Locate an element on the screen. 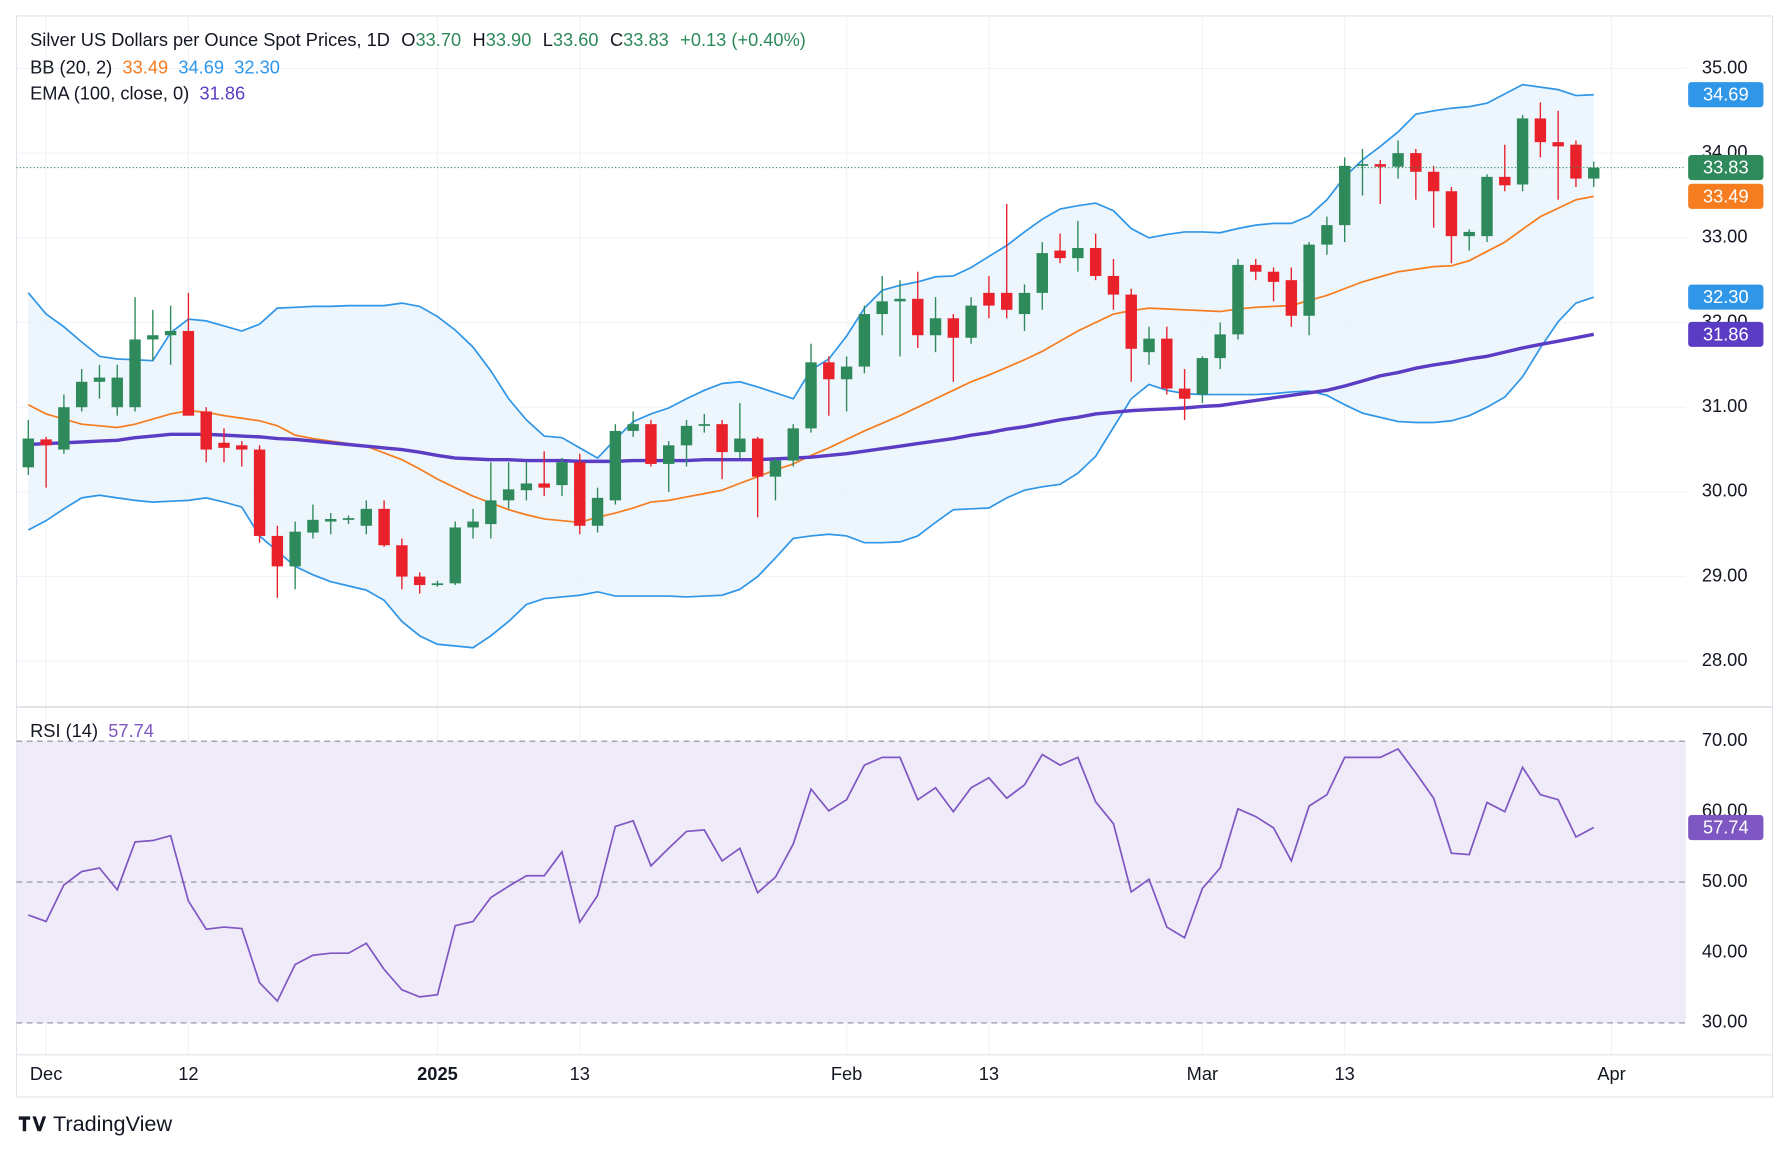 This screenshot has width=1789, height=1154. x-tick-label: Dec is located at coordinates (46, 1073).